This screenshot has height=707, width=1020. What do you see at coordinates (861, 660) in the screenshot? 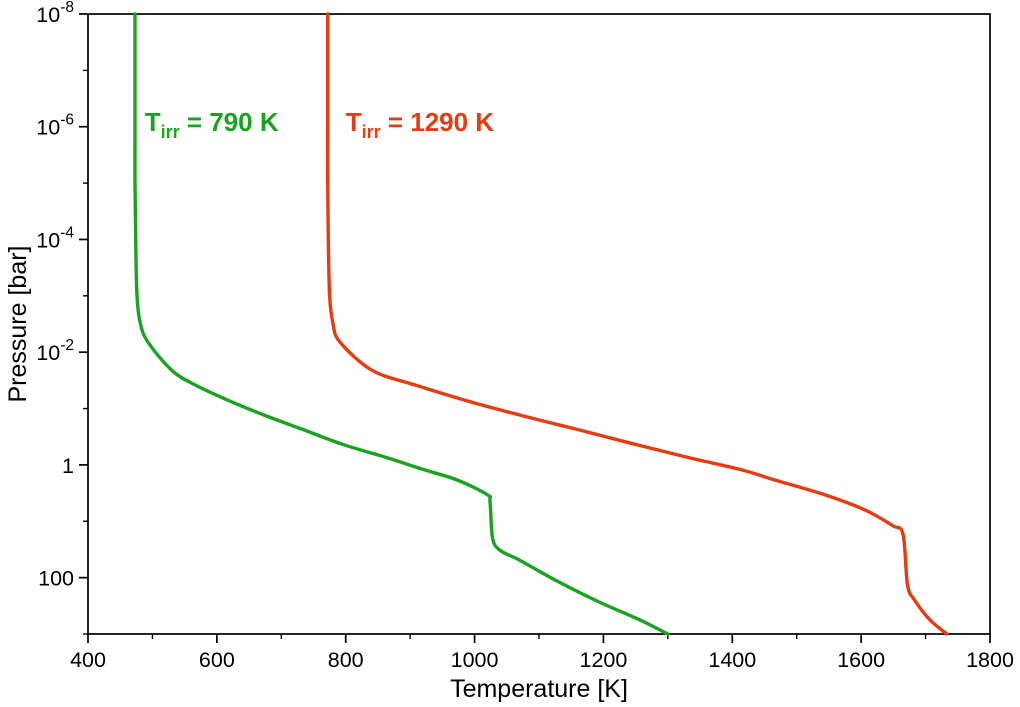
I see `x-tick-label: 1600` at bounding box center [861, 660].